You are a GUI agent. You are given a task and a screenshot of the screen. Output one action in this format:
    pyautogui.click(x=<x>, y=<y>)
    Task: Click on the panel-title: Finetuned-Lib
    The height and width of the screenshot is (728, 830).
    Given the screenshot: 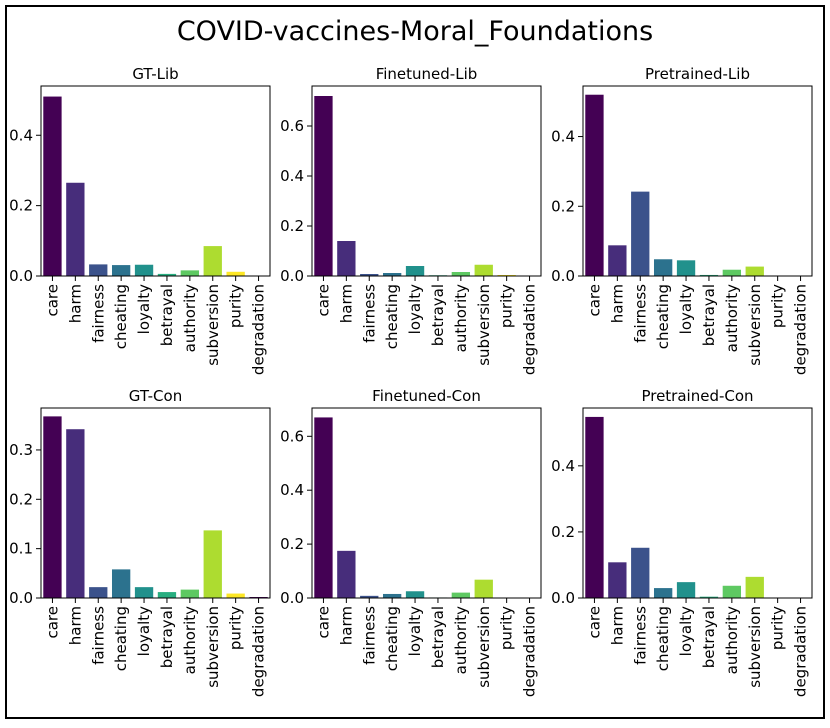 What is the action you would take?
    pyautogui.click(x=427, y=74)
    